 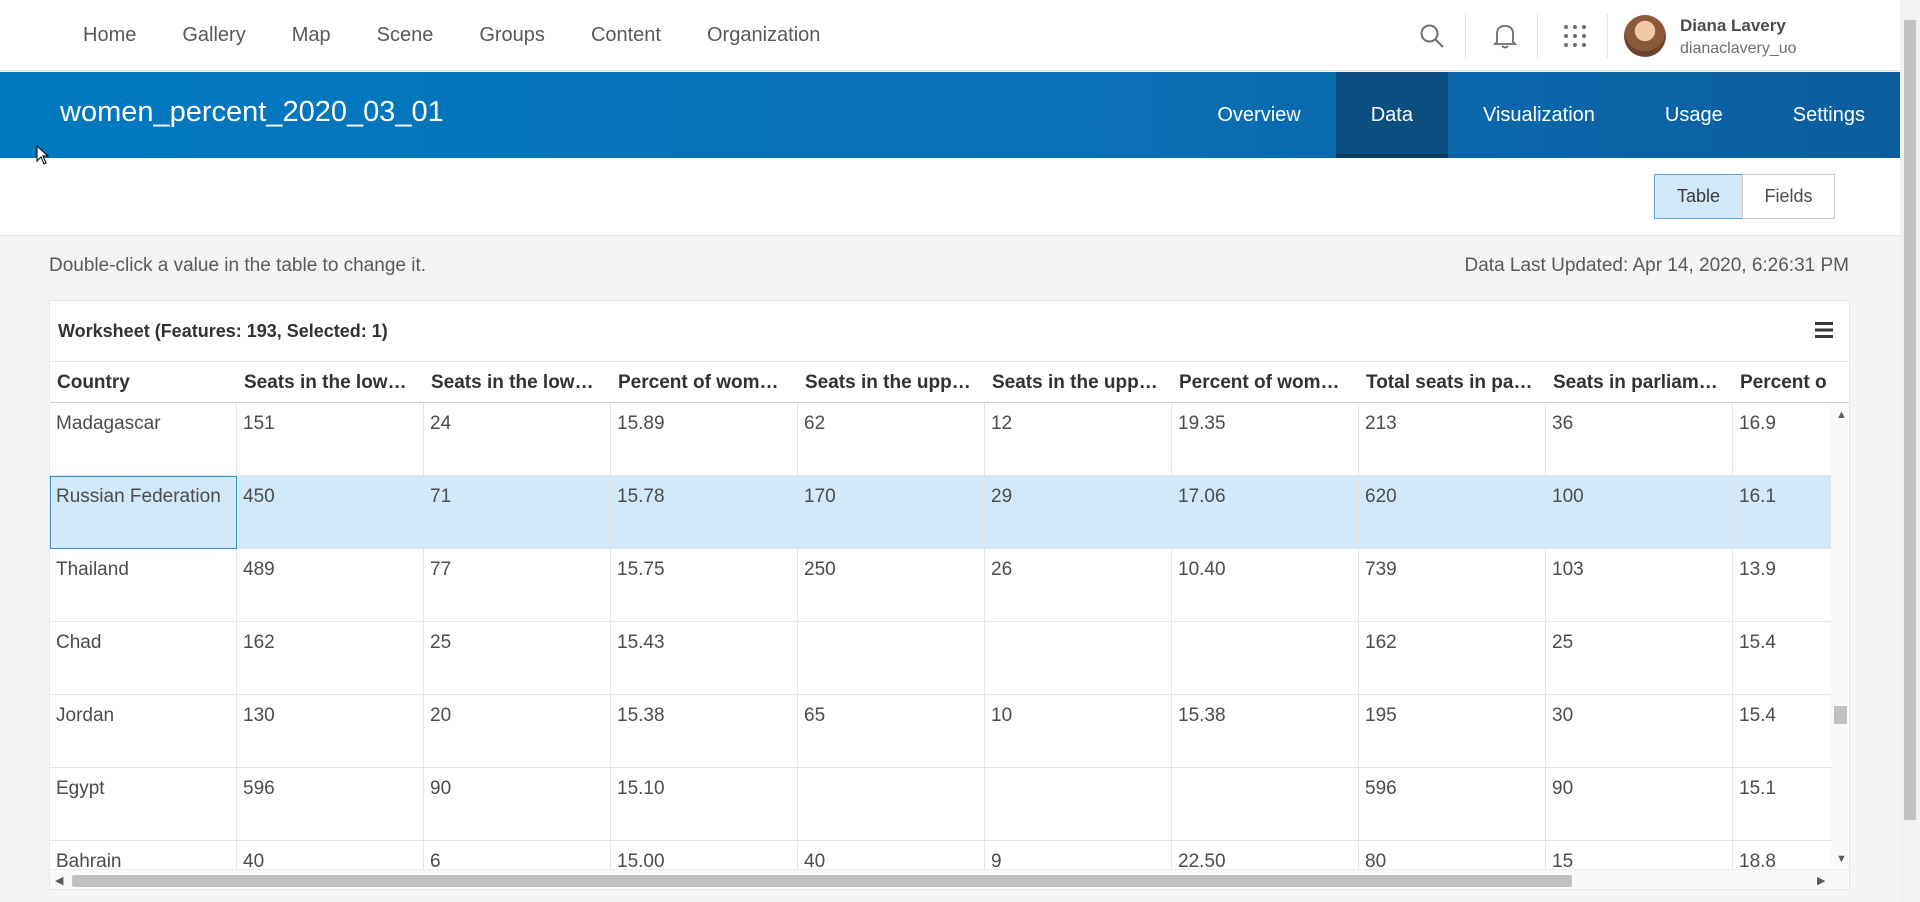 I want to click on table-cell: 16.9, so click(x=1782, y=439).